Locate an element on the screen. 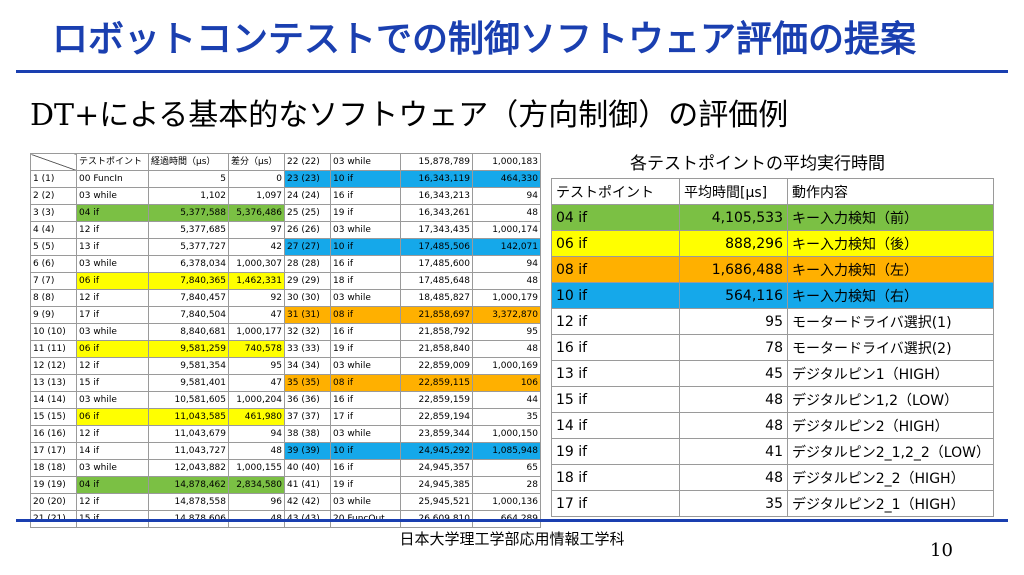  table-cell: 31 (31) is located at coordinates (307, 315).